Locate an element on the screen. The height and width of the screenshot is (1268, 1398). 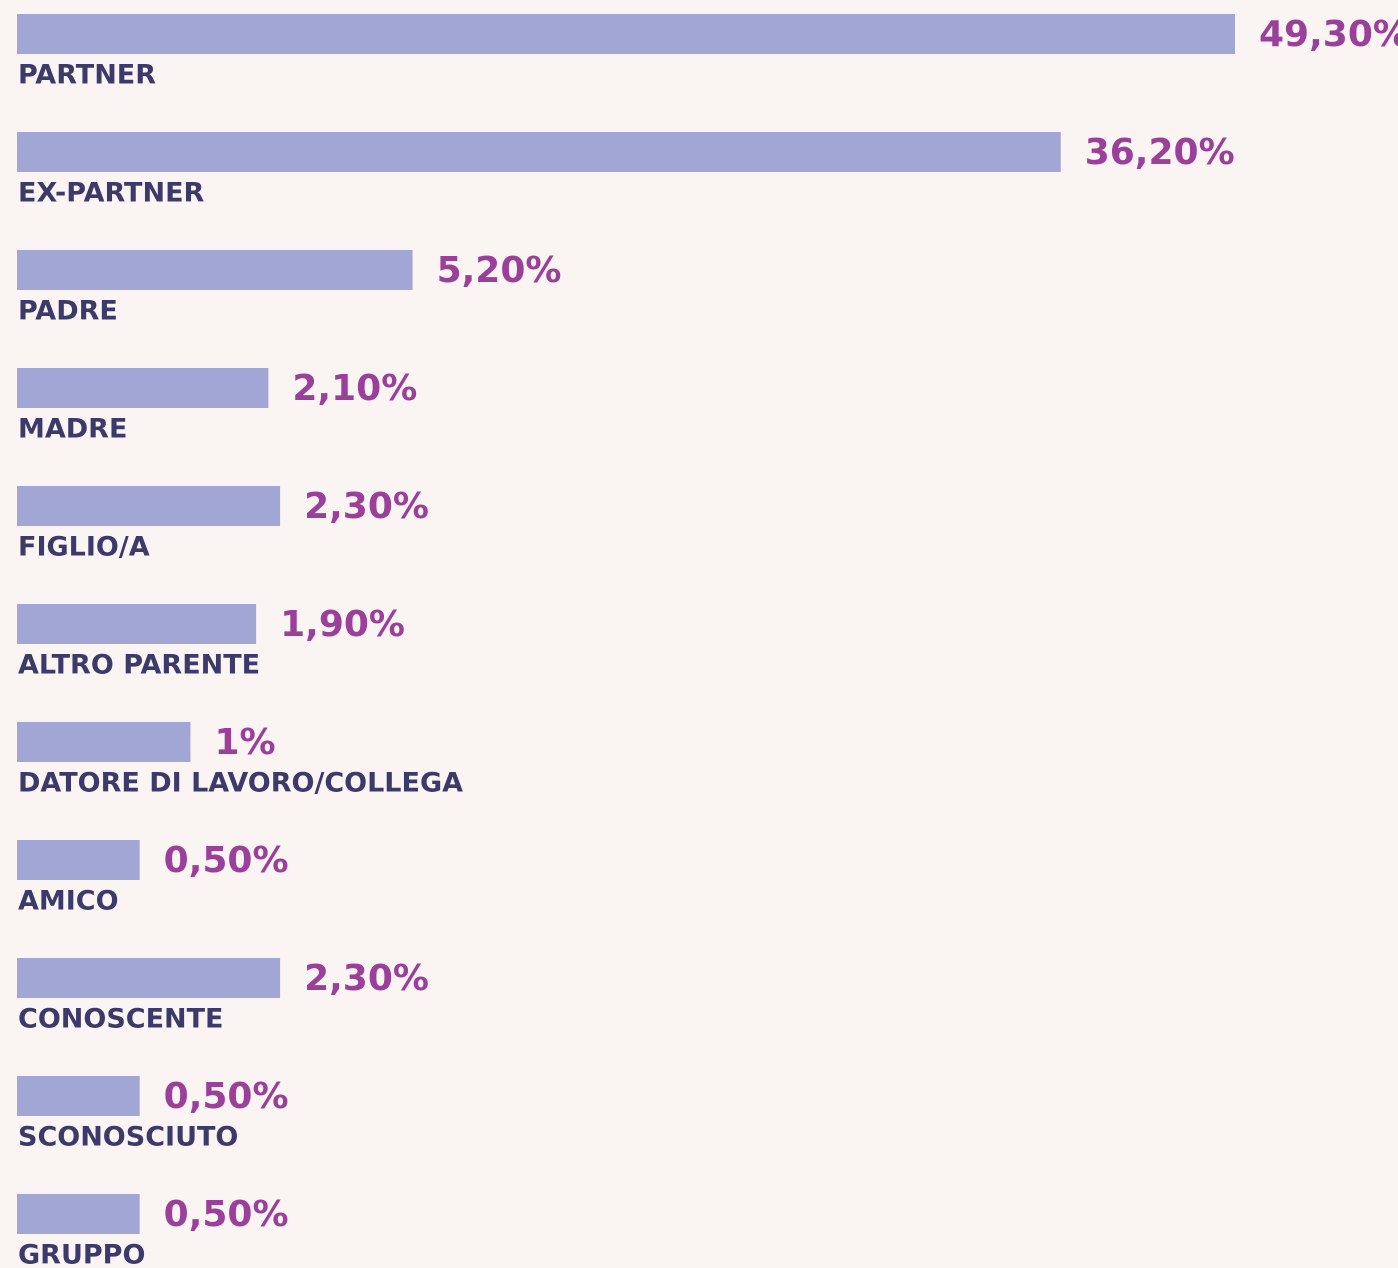
value-label: 1,90% is located at coordinates (342, 624).